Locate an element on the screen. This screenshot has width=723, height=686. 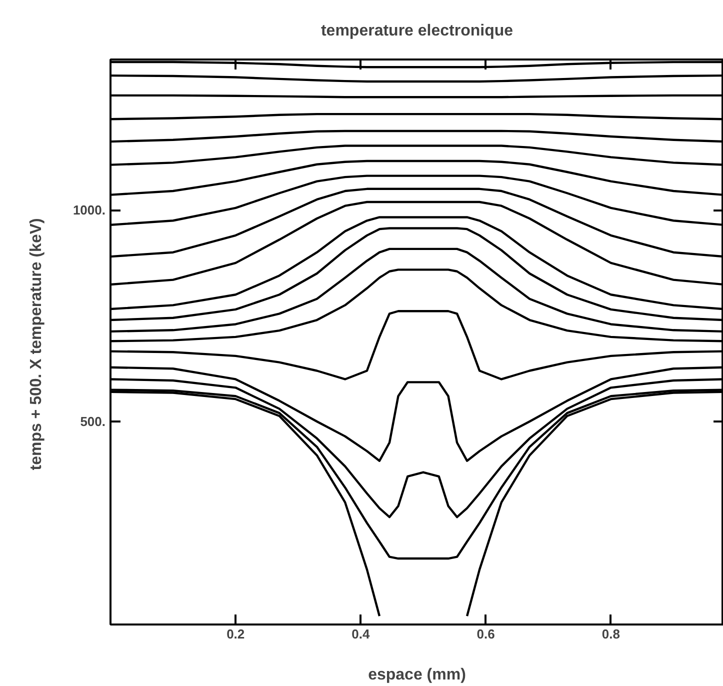
x-tick-label: 0.4 is located at coordinates (361, 634).